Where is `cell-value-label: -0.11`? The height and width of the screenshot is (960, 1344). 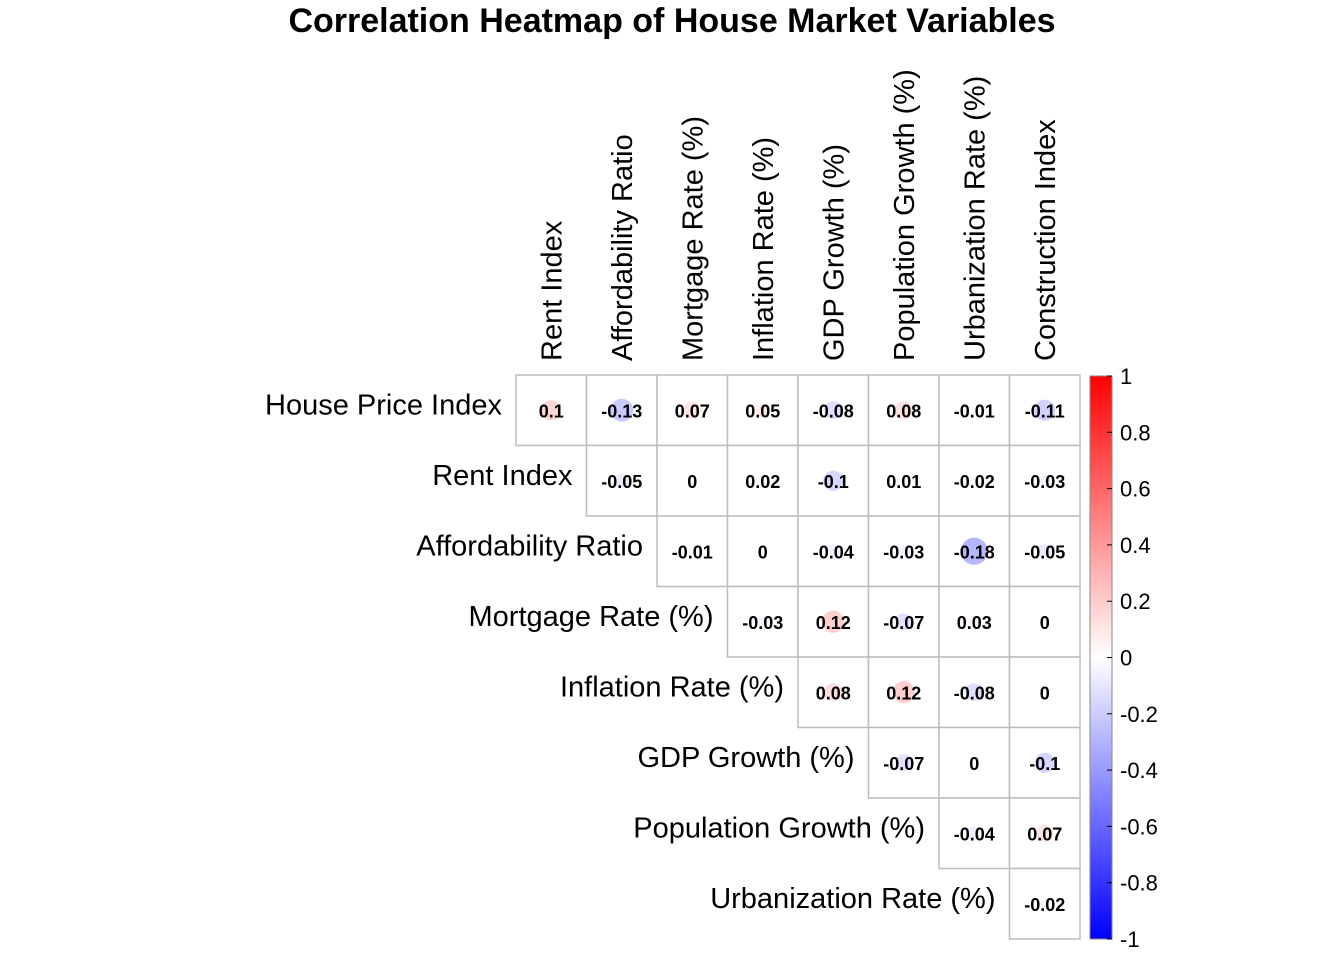 cell-value-label: -0.11 is located at coordinates (1045, 411).